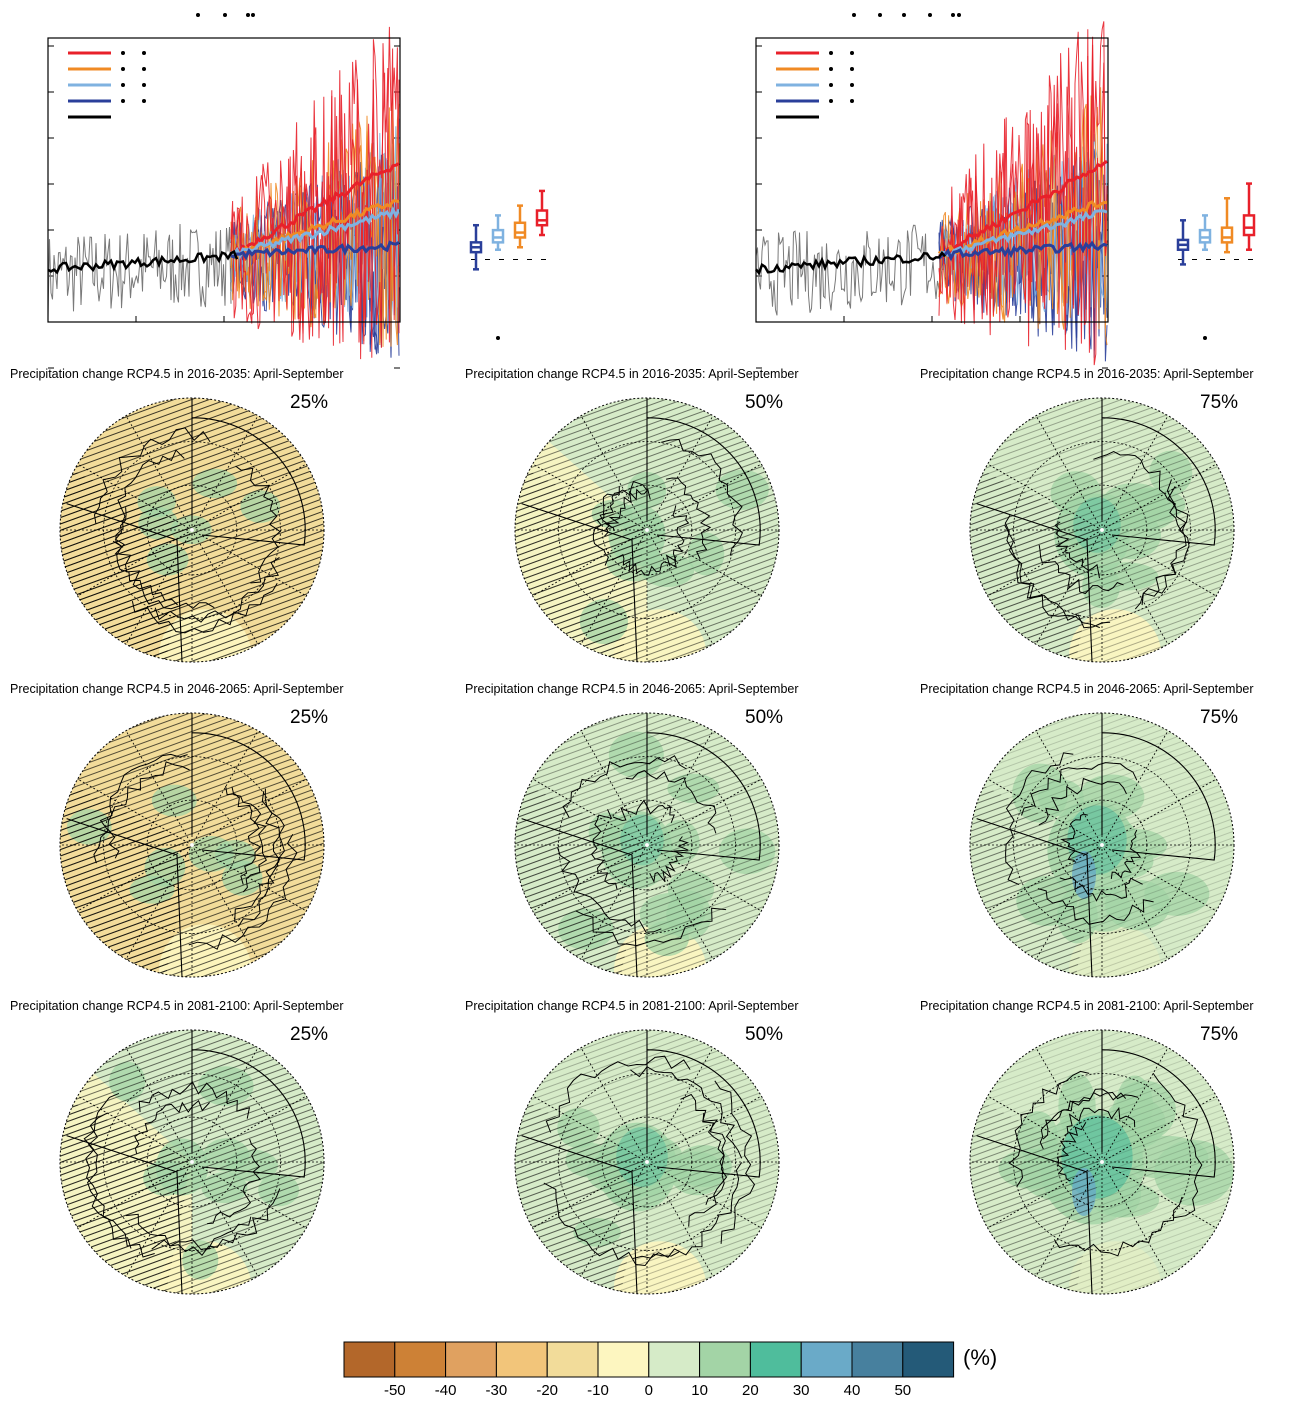  I want to click on historical-ensemble-line, so click(847, 270).